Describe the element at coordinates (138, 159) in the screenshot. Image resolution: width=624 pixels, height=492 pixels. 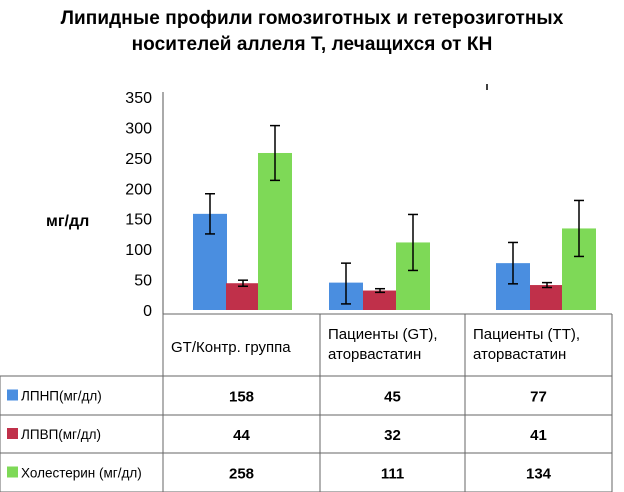
I see `y-tick-label: 250` at that location.